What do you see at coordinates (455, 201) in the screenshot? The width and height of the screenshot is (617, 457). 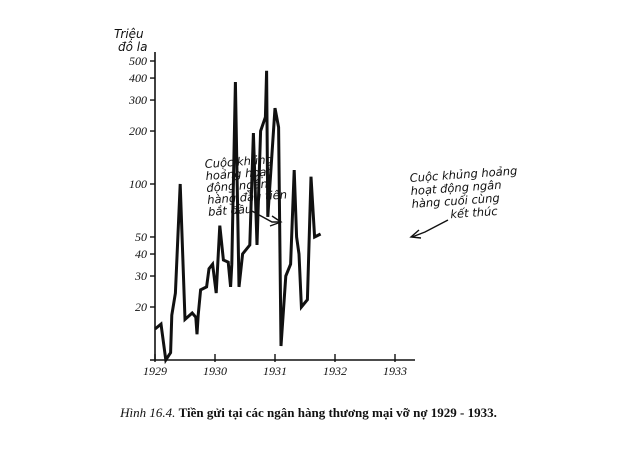 I see `annotation-line: hàng cuối cùng` at bounding box center [455, 201].